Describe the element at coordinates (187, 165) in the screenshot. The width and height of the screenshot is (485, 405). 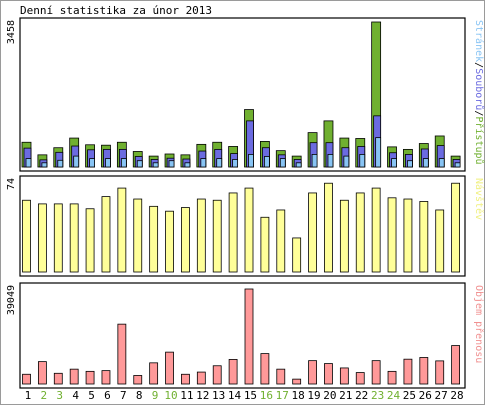
I see `bar-stránek-day-11` at that location.